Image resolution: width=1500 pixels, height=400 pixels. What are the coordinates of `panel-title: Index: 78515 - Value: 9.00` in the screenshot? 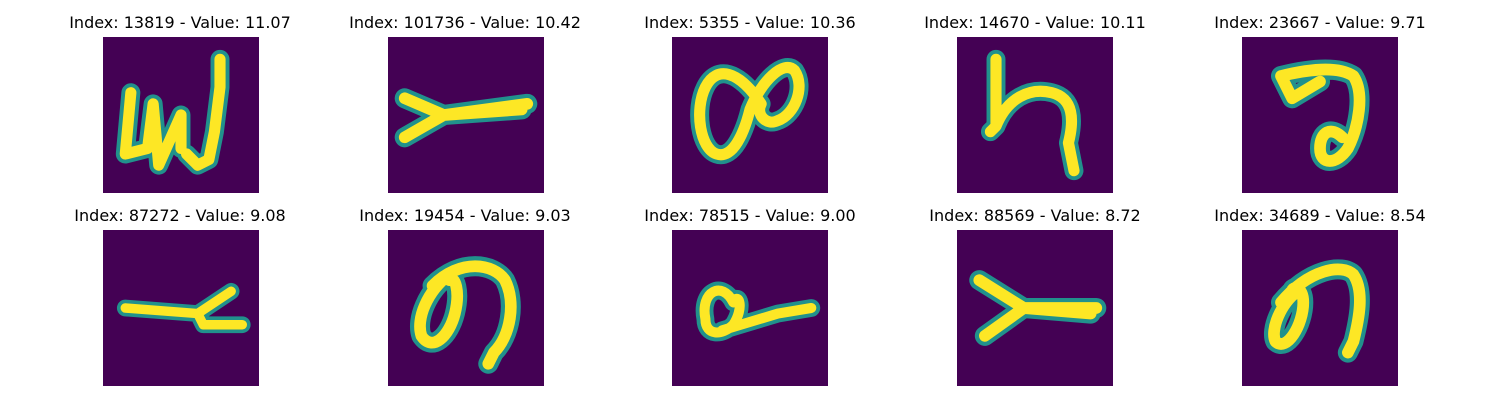 It's located at (750, 215).